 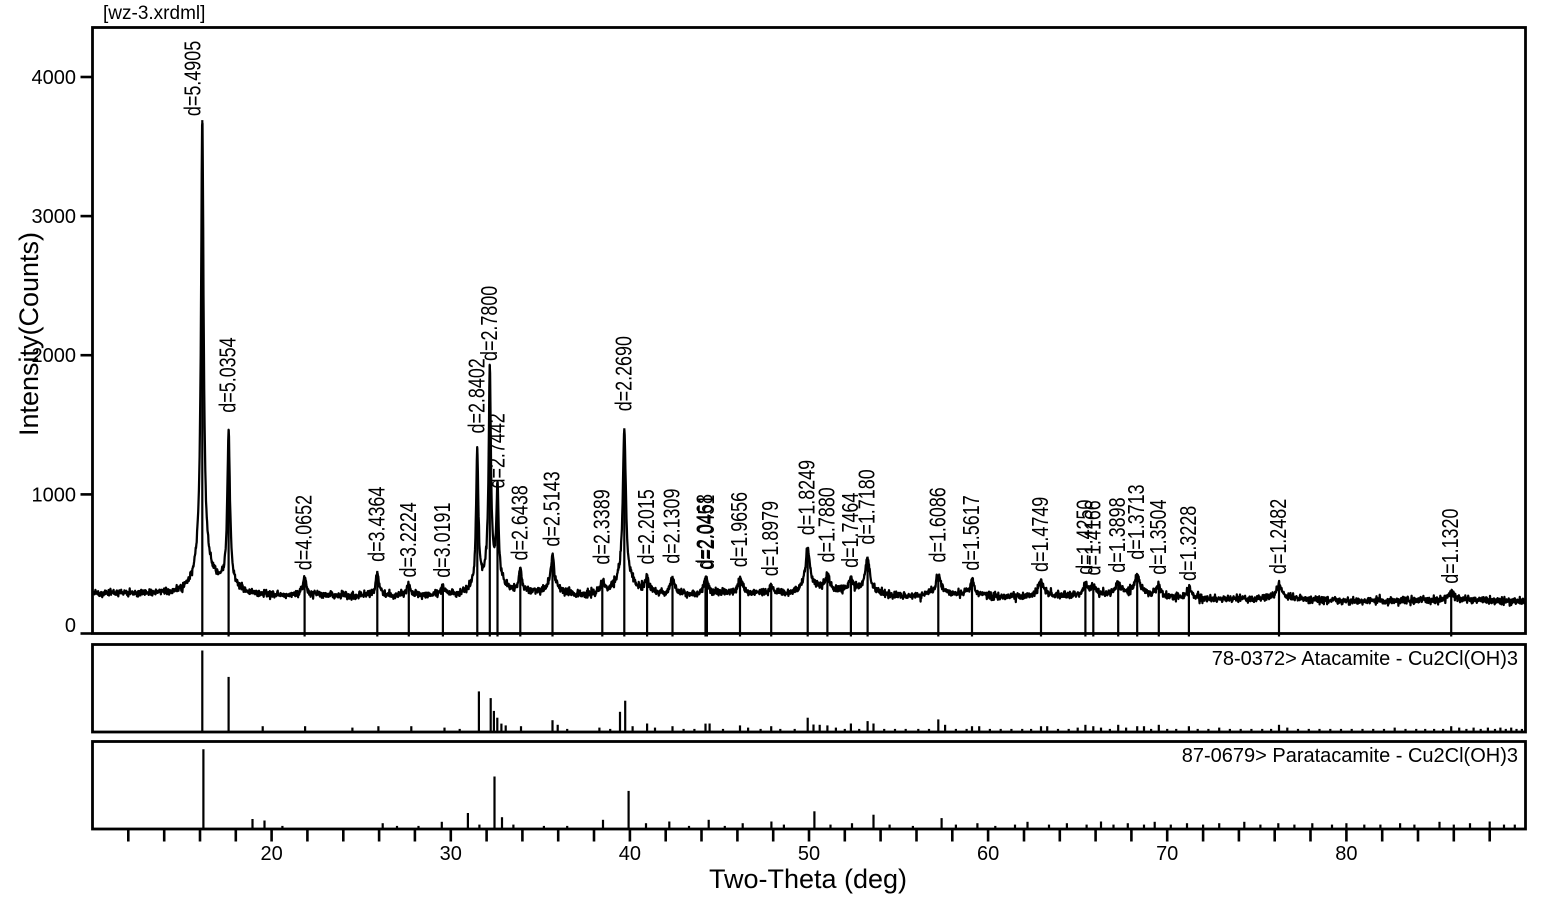 I want to click on svg-text: Intensity(Counts), so click(x=29, y=334).